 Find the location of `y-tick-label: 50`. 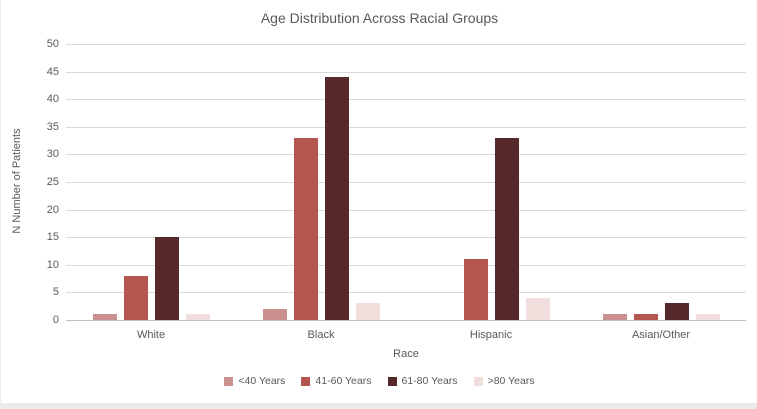

y-tick-label: 50 is located at coordinates (52, 44).